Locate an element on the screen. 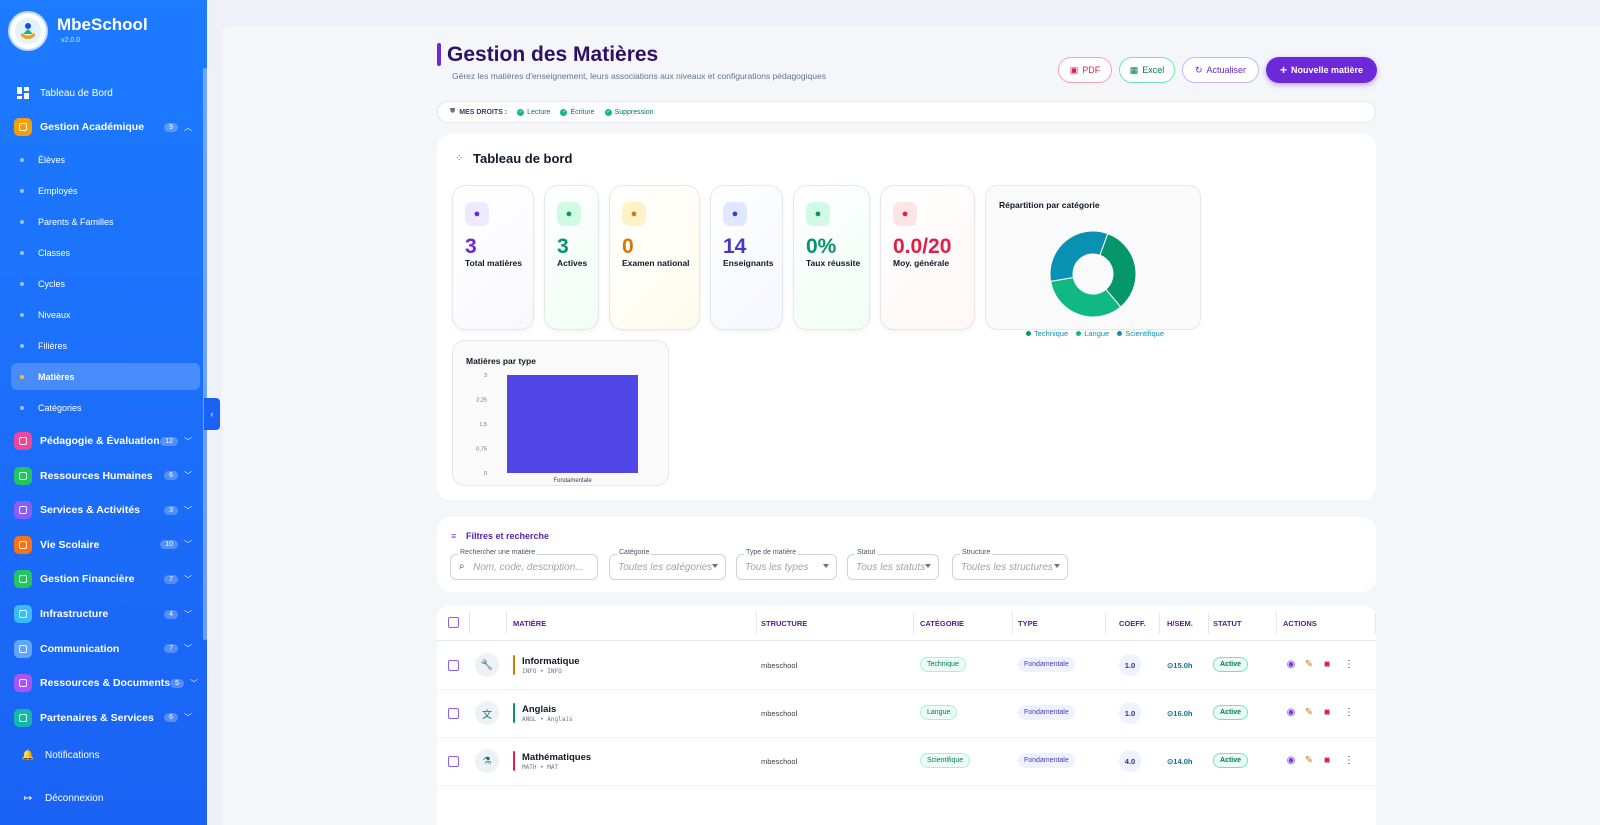  graduation-cap-icon is located at coordinates (23, 127).